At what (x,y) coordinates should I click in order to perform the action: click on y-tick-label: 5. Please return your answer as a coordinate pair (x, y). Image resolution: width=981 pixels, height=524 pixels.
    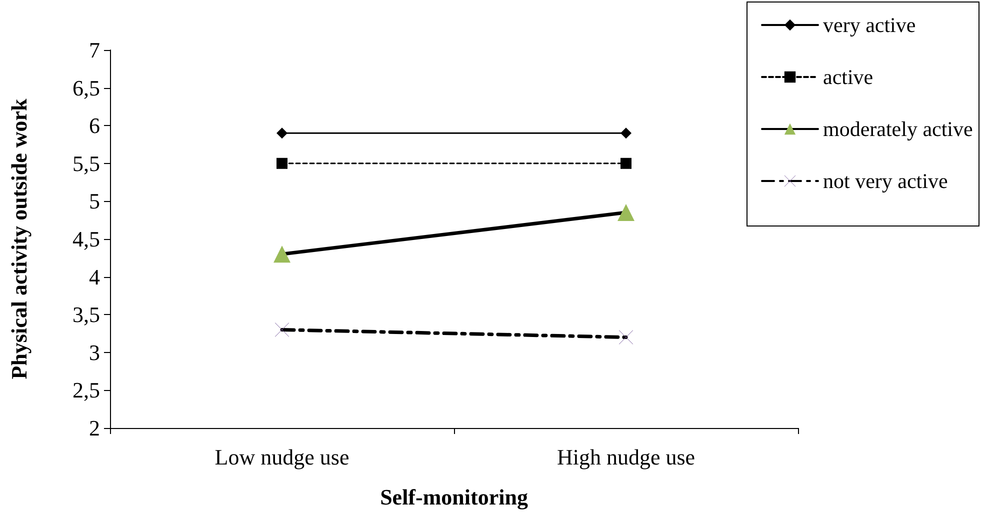
    Looking at the image, I should click on (94, 201).